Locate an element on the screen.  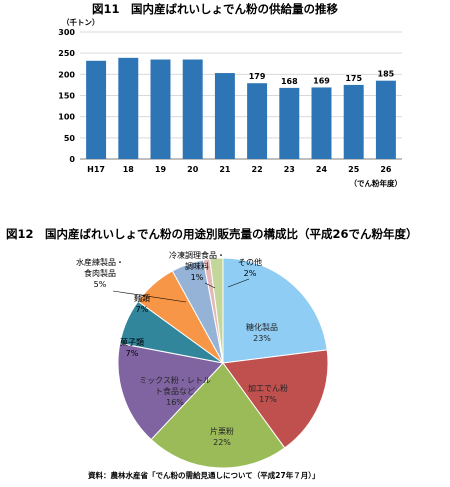
data-label: 179 is located at coordinates (257, 76).